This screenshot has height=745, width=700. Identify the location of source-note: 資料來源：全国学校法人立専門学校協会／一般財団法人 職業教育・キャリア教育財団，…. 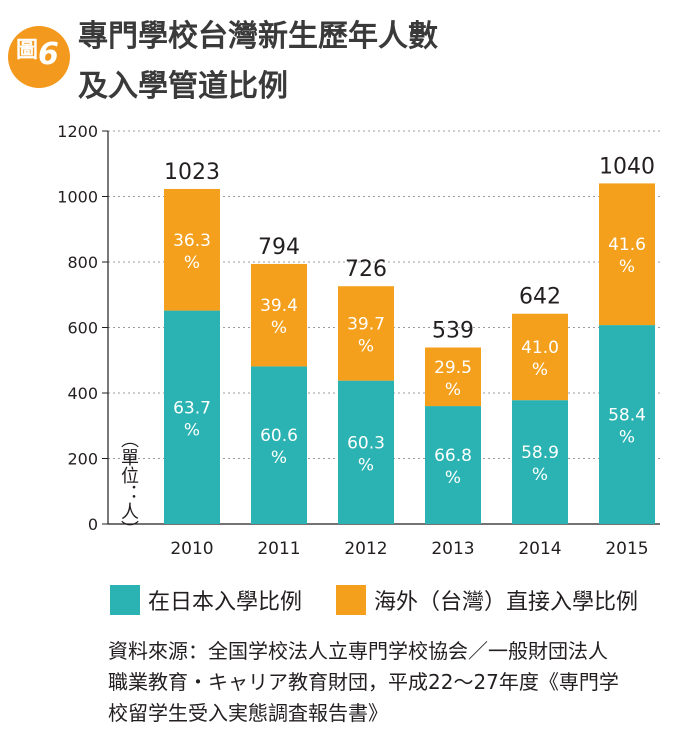
(398, 682).